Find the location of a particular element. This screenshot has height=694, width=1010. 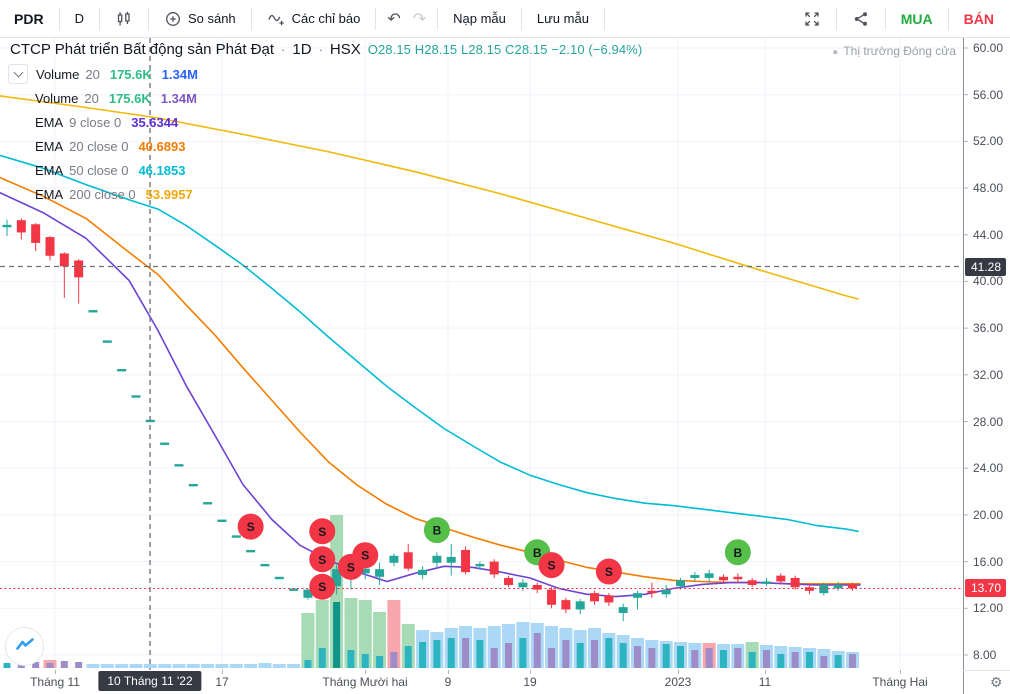

save-template-button: Lưu mẫu is located at coordinates (563, 18).